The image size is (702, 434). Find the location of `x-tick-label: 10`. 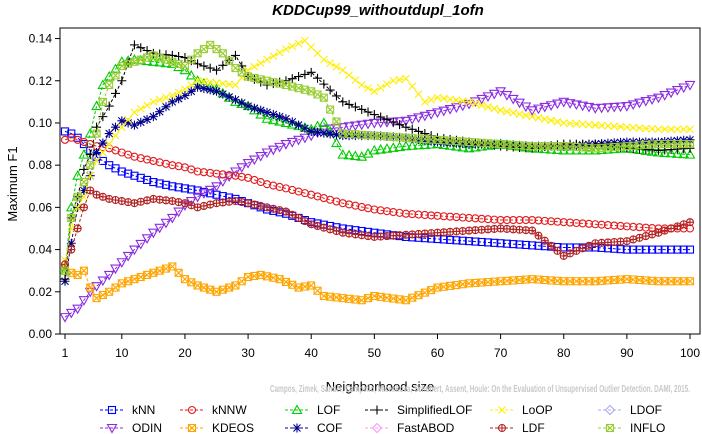

x-tick-label: 10 is located at coordinates (122, 353).